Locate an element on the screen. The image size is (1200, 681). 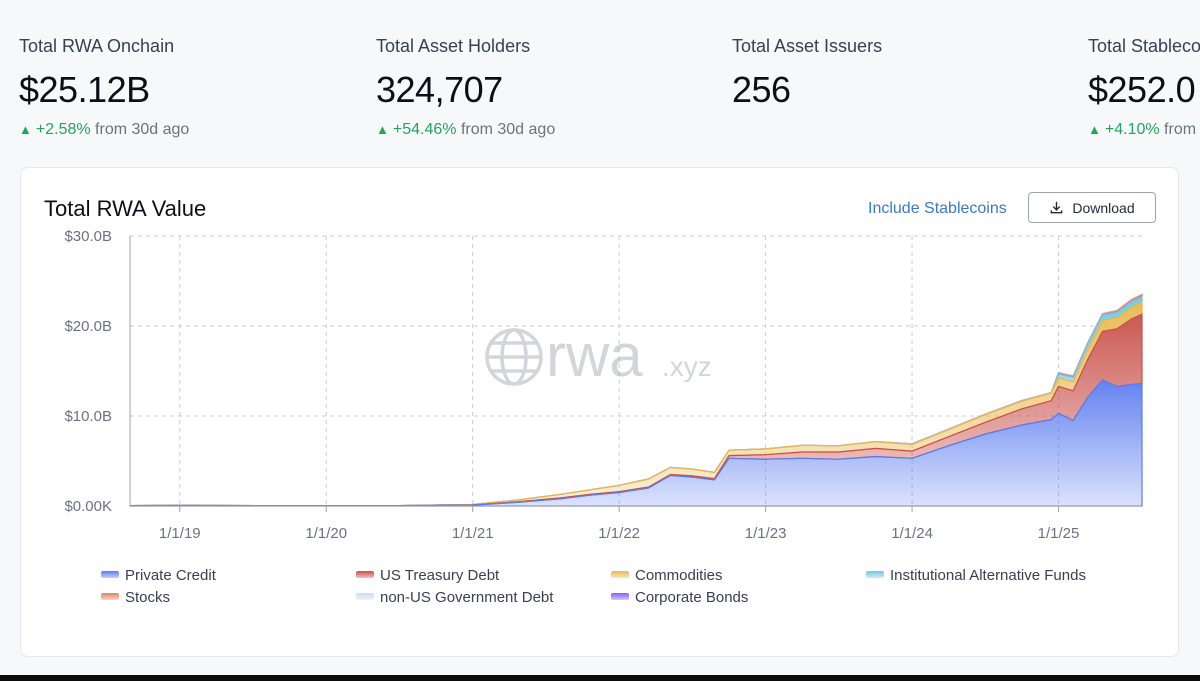
stat-value: $252.0 is located at coordinates (1142, 89).